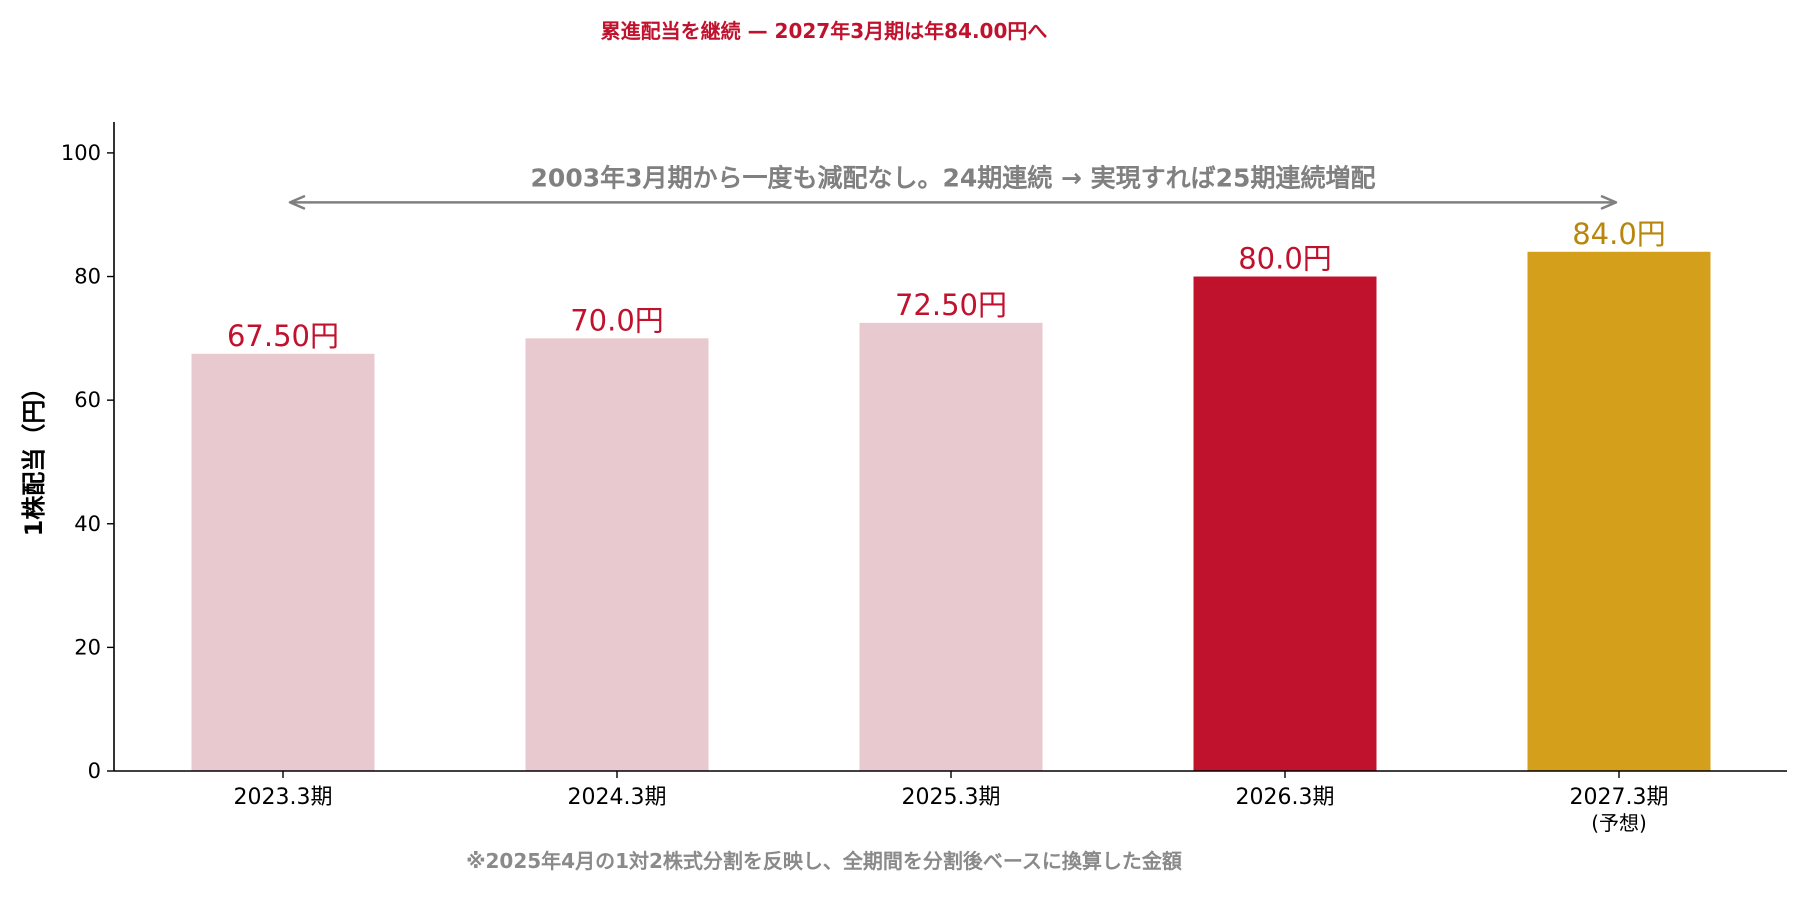 The height and width of the screenshot is (900, 1800). What do you see at coordinates (283, 336) in the screenshot?
I see `bar-value-label: 67.50円` at bounding box center [283, 336].